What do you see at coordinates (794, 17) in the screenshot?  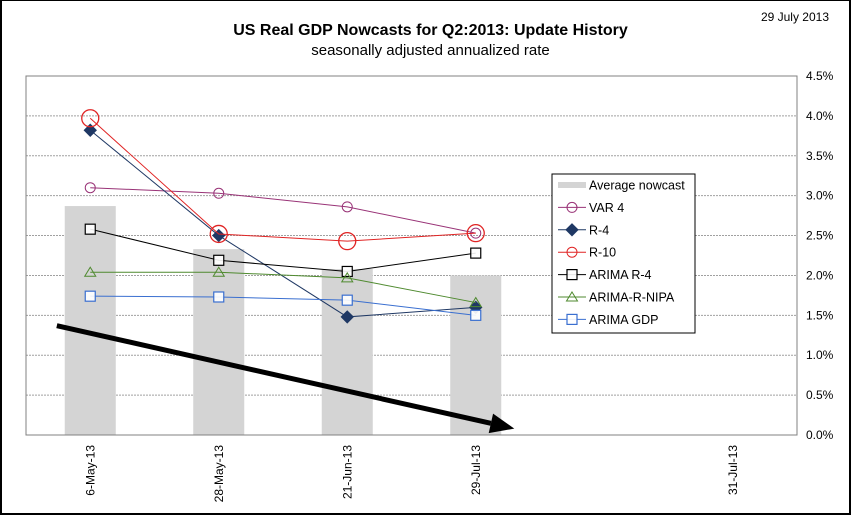 I see `date-stamp: 29 July 2013` at bounding box center [794, 17].